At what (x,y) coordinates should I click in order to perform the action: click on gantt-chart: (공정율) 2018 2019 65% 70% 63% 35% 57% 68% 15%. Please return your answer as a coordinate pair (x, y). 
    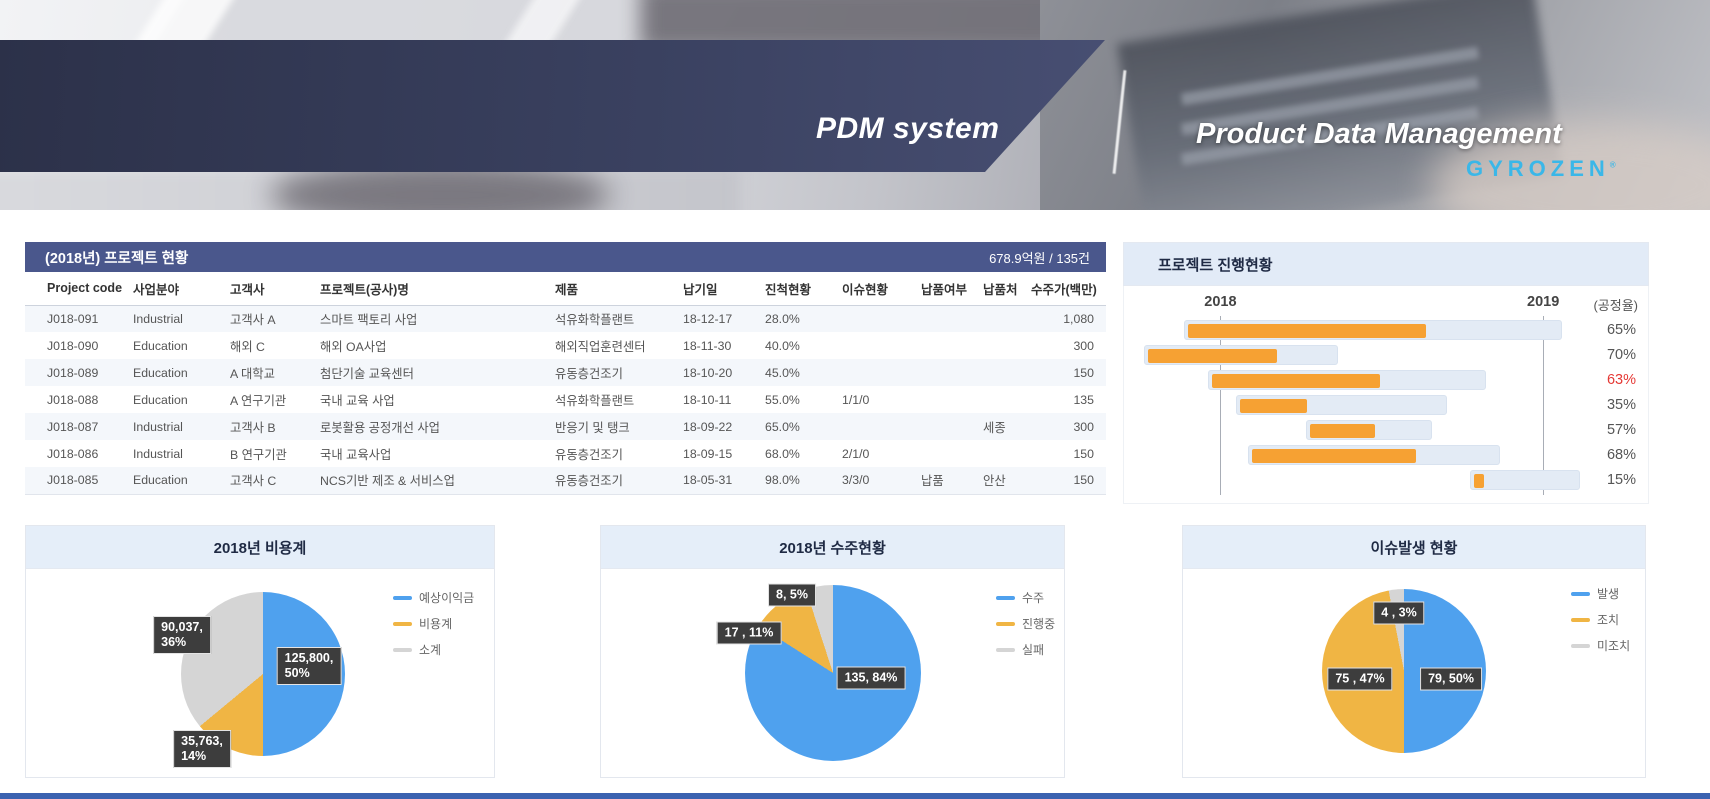
    Looking at the image, I should click on (1386, 395).